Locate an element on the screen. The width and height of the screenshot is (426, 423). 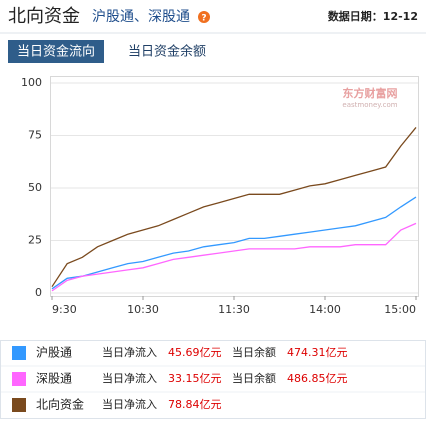
help-icon-bg is located at coordinates (204, 17).